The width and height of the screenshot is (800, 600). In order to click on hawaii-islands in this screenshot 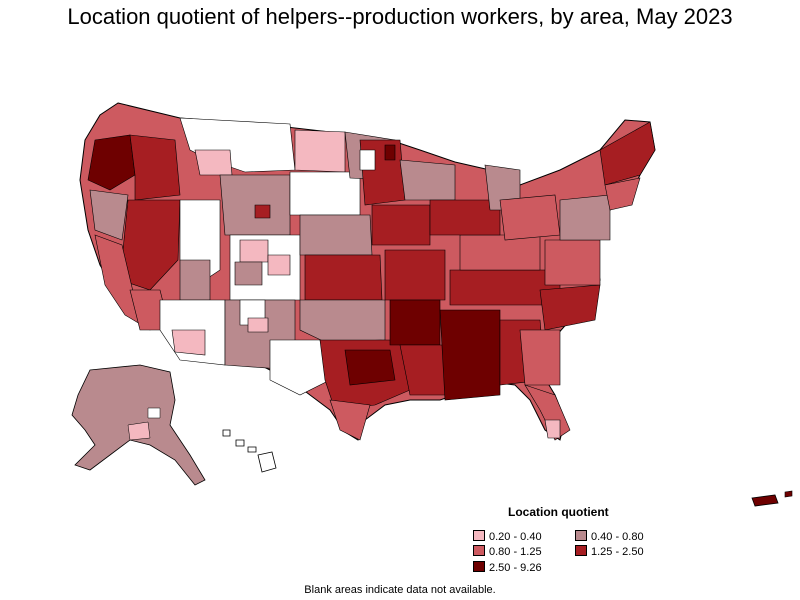, I will do `click(249, 451)`.